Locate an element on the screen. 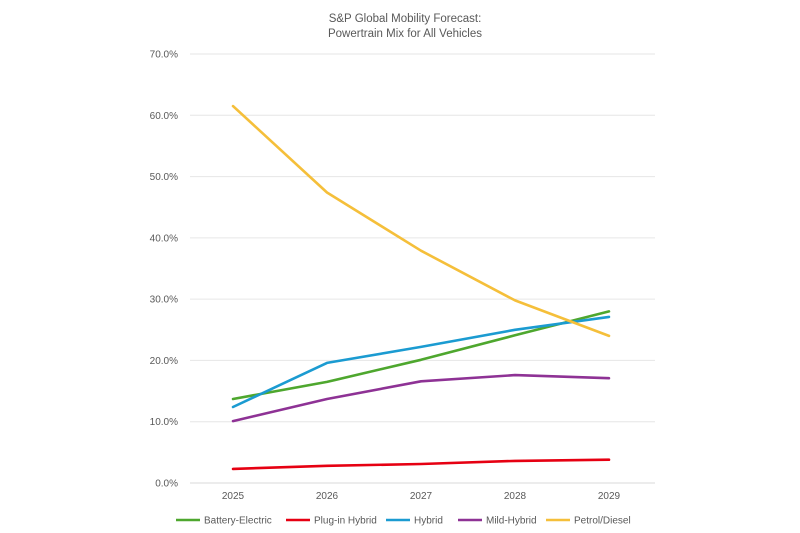 The image size is (800, 533). x-tick-label: 2028 is located at coordinates (515, 496).